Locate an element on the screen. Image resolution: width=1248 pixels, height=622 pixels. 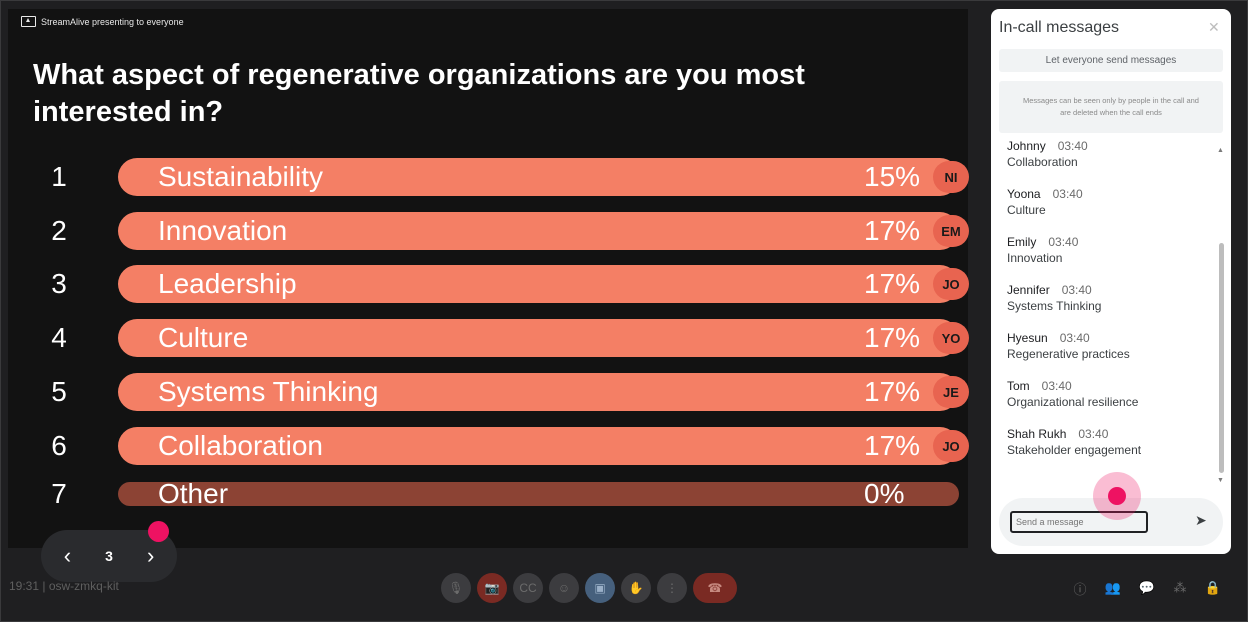
more-vert-icon: ⋮ is located at coordinates (672, 588).